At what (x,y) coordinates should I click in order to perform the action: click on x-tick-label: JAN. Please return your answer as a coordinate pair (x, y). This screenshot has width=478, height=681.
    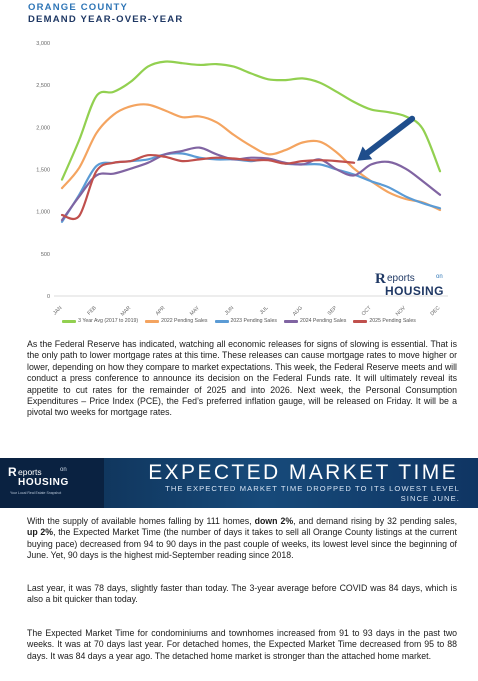
    Looking at the image, I should click on (57, 310).